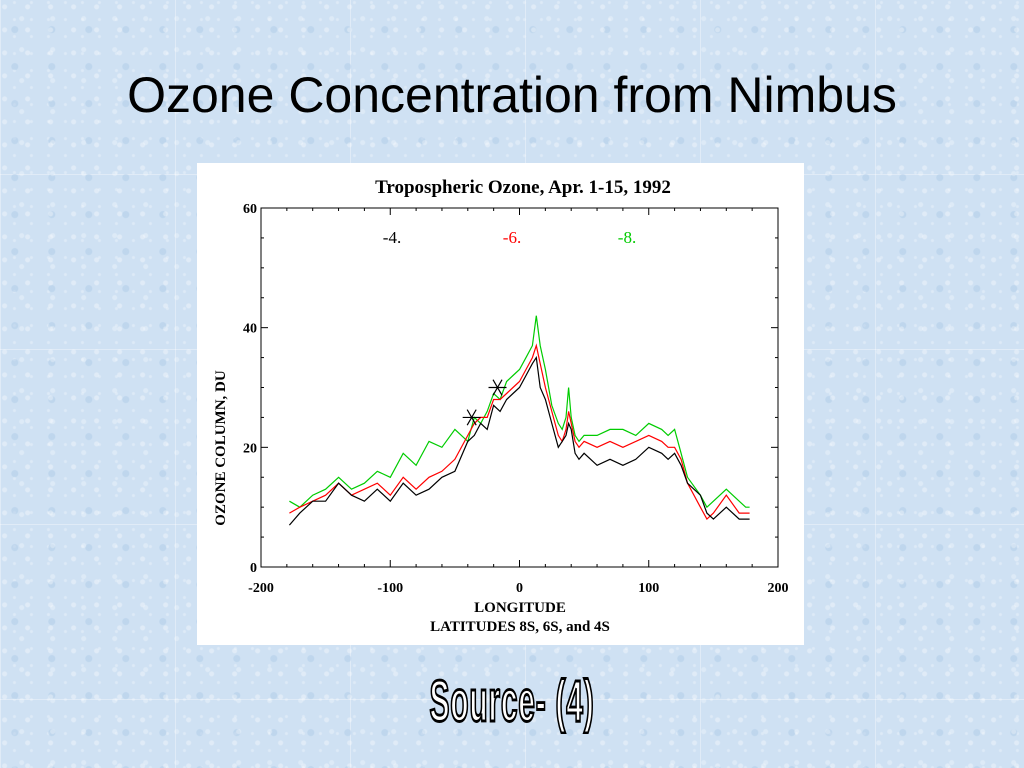 The image size is (1024, 768). I want to click on x-tick-label: 200, so click(778, 588).